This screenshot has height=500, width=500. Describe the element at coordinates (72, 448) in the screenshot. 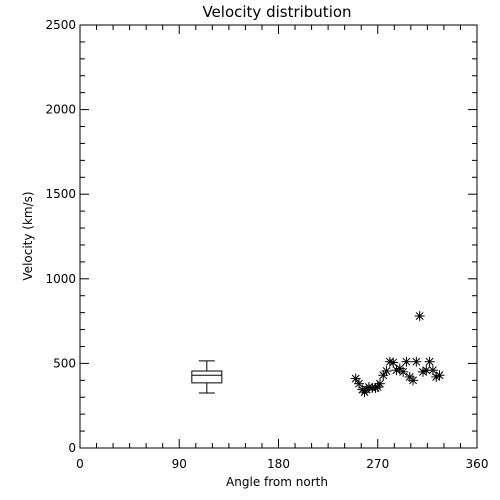

I see `y-tick-label: 0` at that location.